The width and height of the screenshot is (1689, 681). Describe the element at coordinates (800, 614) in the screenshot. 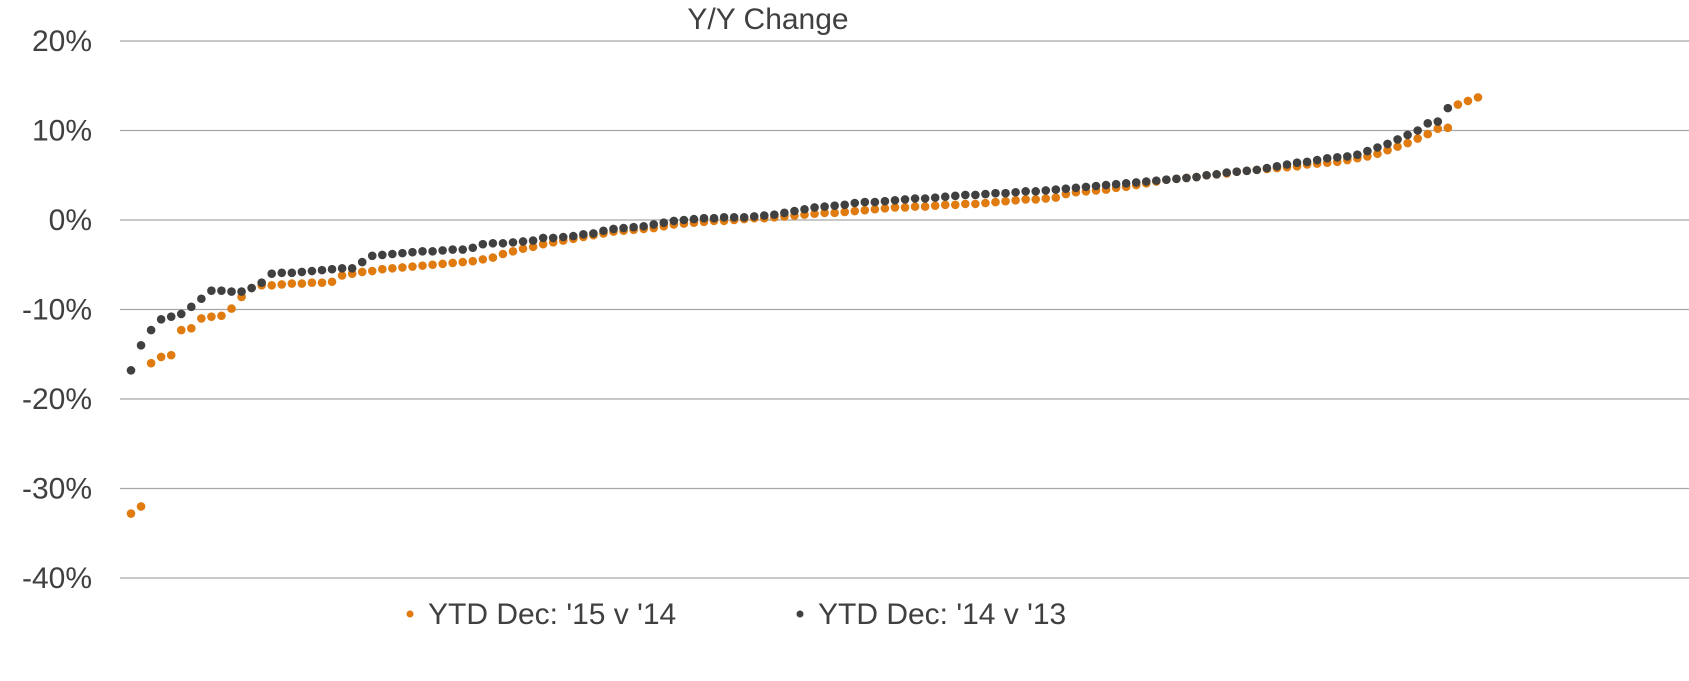

I see `legend-marker` at that location.